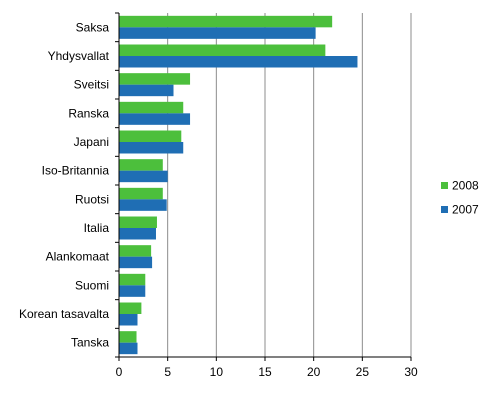  I want to click on bar-2008-sveitsi, so click(155, 79).